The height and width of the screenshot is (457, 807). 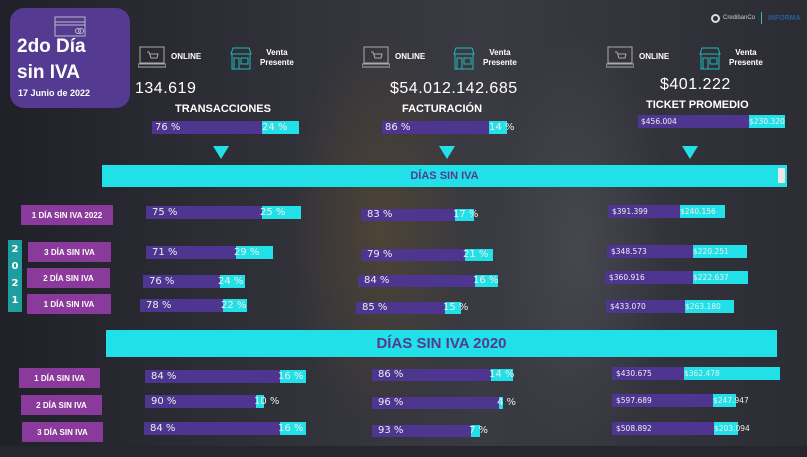 What do you see at coordinates (223, 212) in the screenshot?
I see `split-bar: 75 % 25 %` at bounding box center [223, 212].